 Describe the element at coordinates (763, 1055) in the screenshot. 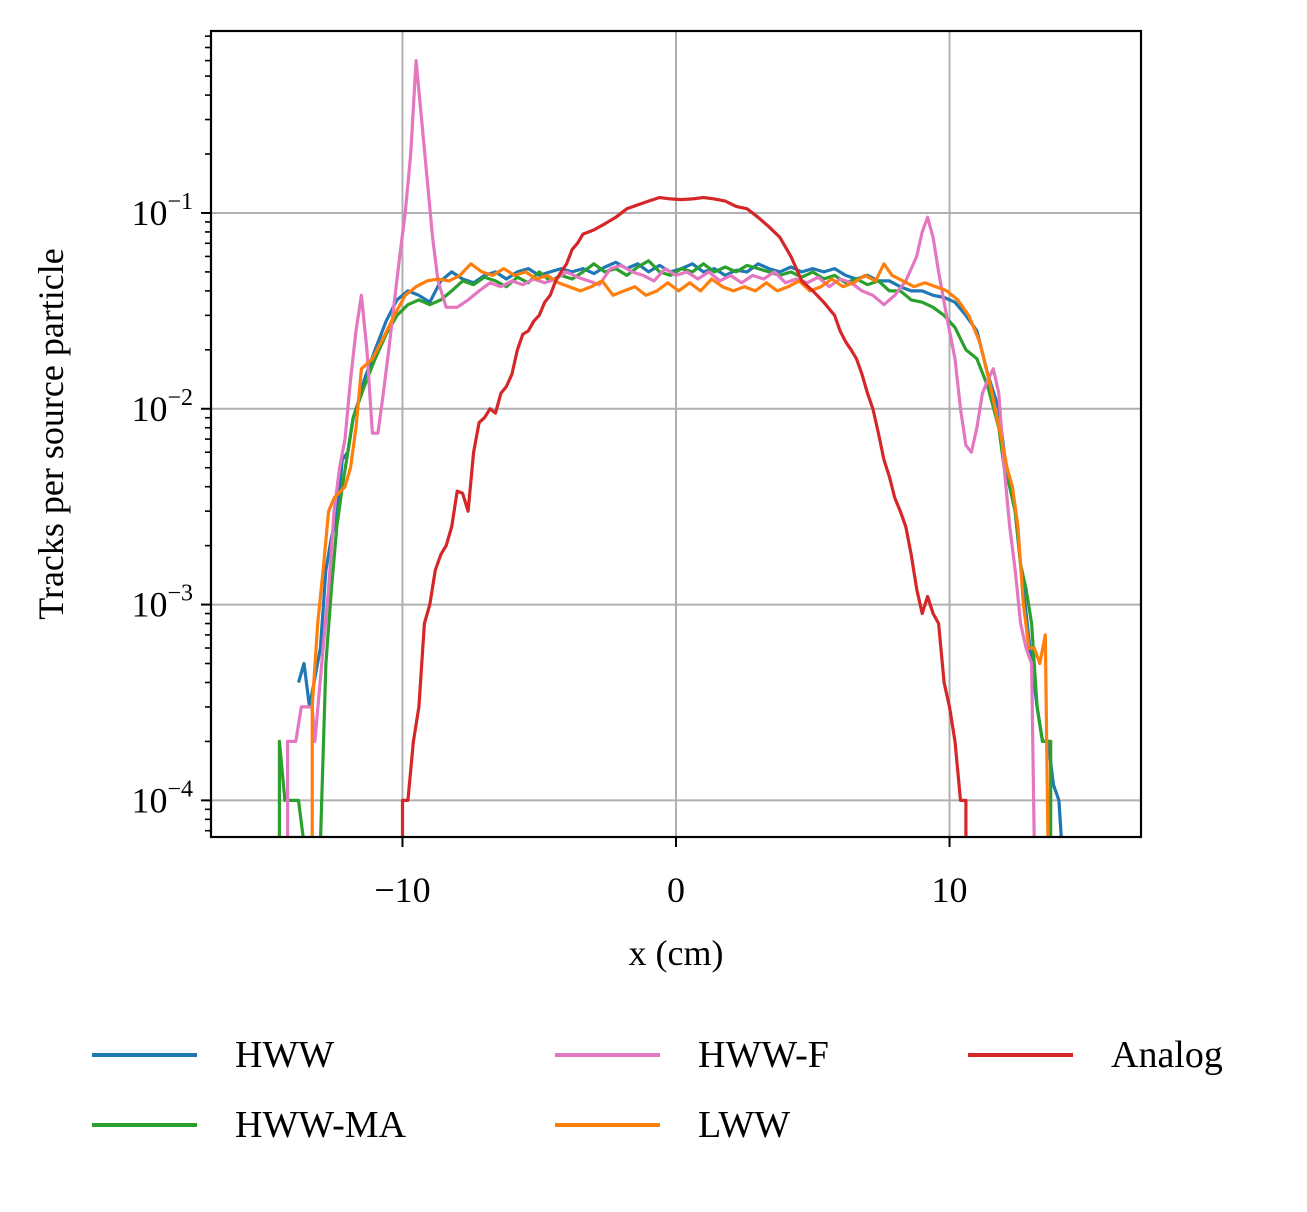

I see `legend-label-hww-f: HWW-F` at that location.